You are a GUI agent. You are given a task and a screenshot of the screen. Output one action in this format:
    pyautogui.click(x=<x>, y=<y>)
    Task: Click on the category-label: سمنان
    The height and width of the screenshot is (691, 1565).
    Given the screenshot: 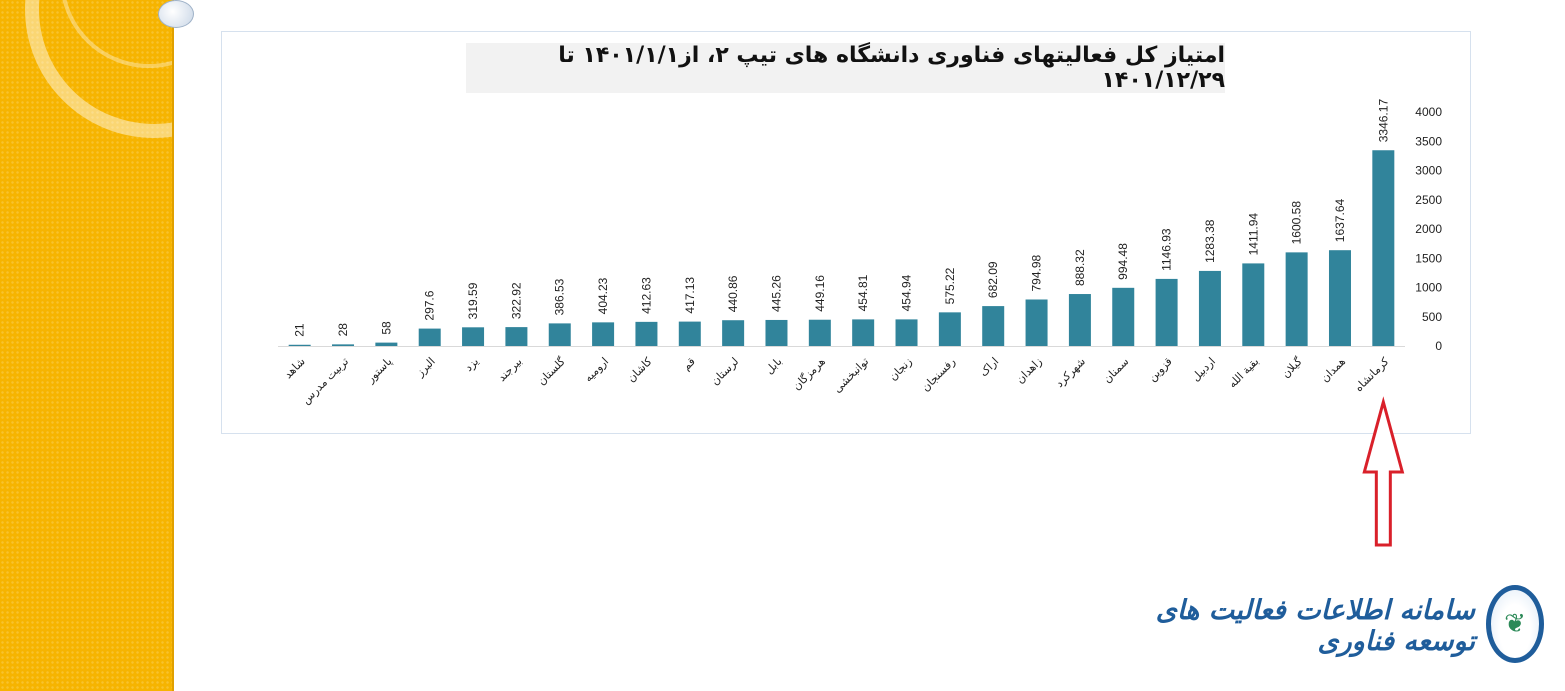 What is the action you would take?
    pyautogui.click(x=1116, y=370)
    